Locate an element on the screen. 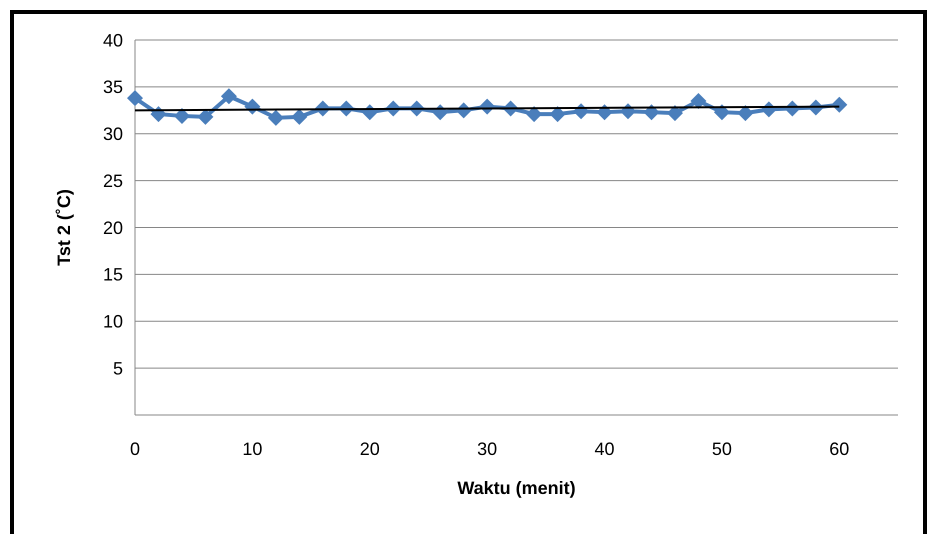 The height and width of the screenshot is (534, 928). y-tick-label: 20 is located at coordinates (112, 228).